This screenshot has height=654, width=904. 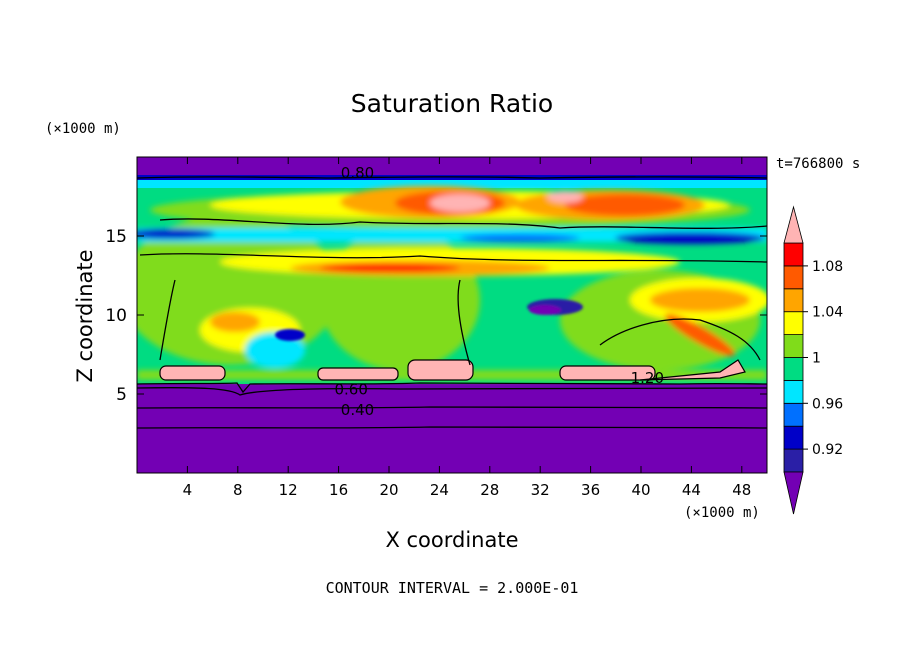 What do you see at coordinates (690, 238) in the screenshot?
I see `band-blue-right` at bounding box center [690, 238].